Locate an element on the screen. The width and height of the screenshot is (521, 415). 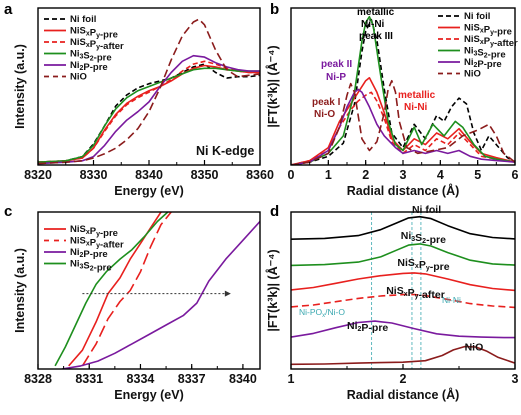
x-tick-label: 4 is located at coordinates (440, 175).